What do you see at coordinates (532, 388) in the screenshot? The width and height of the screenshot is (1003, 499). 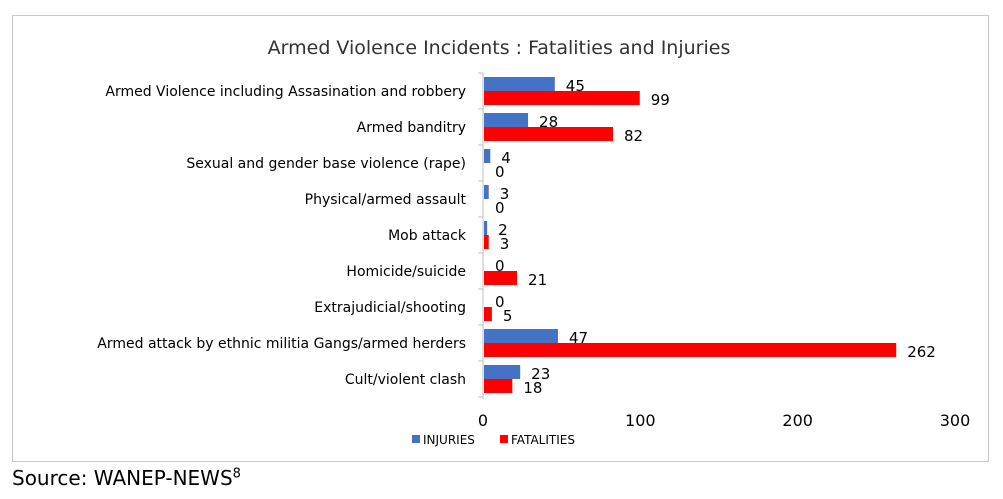 I see `fatalities-data-label: 18` at bounding box center [532, 388].